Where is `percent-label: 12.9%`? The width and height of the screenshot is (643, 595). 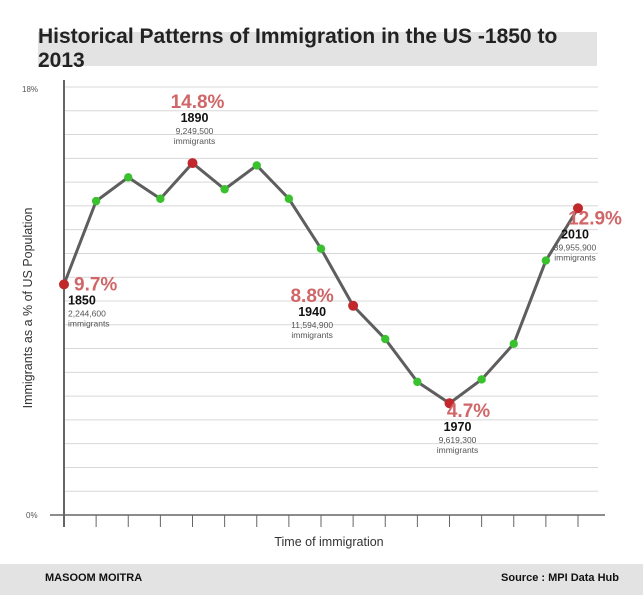
percent-label: 12.9% is located at coordinates (595, 218).